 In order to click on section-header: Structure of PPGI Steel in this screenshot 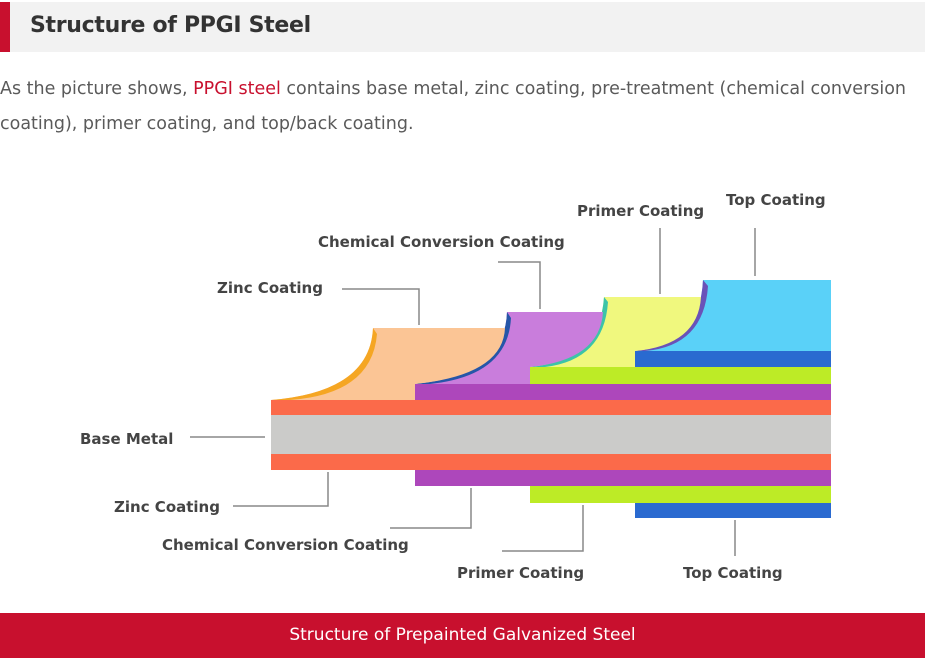, I will do `click(462, 27)`.